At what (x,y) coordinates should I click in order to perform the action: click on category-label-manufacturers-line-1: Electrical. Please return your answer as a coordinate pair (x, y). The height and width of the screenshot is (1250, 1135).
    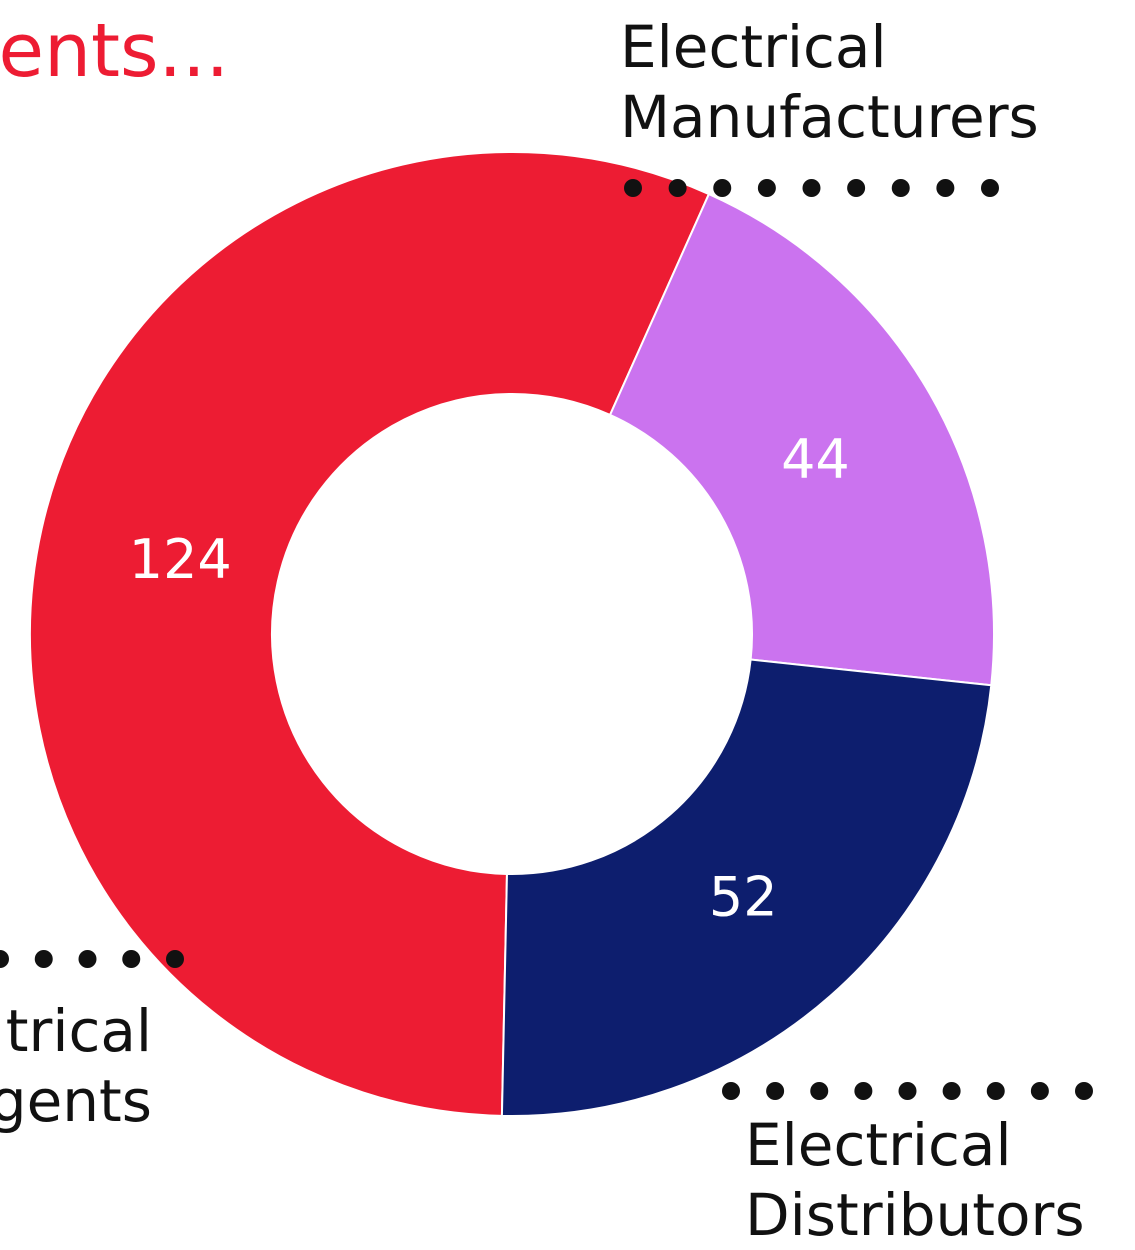
    Looking at the image, I should click on (753, 47).